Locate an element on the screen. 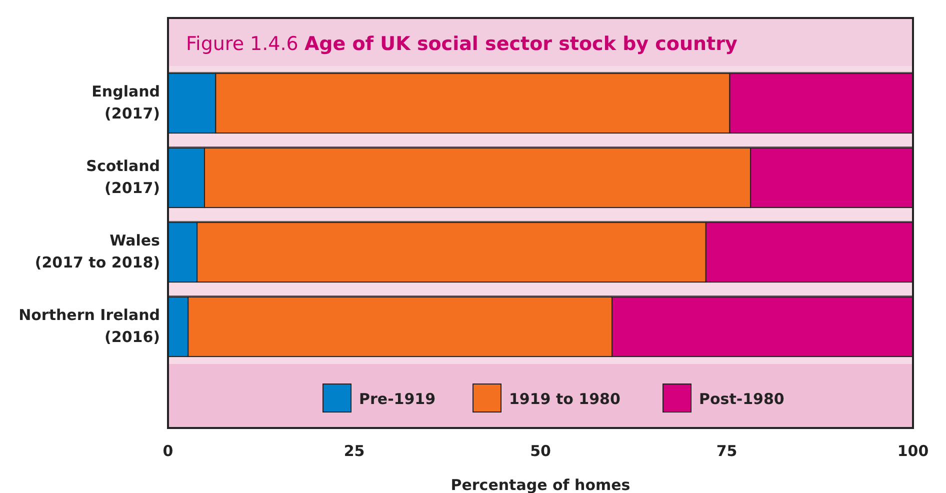  x-tick-label: 100 is located at coordinates (913, 451).